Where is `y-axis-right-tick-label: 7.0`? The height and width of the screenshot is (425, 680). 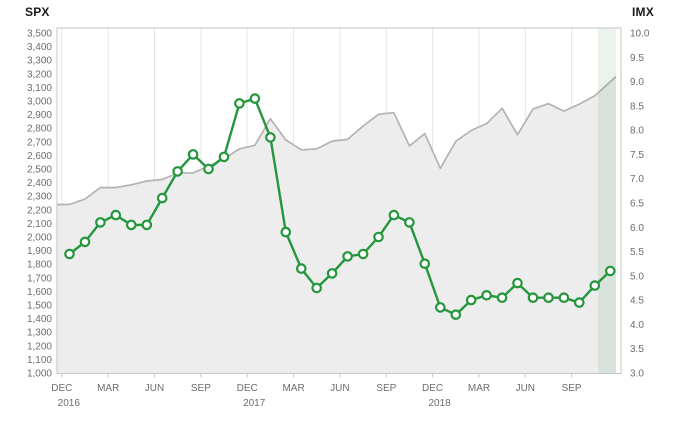
y-axis-right-tick-label: 7.0 is located at coordinates (637, 179).